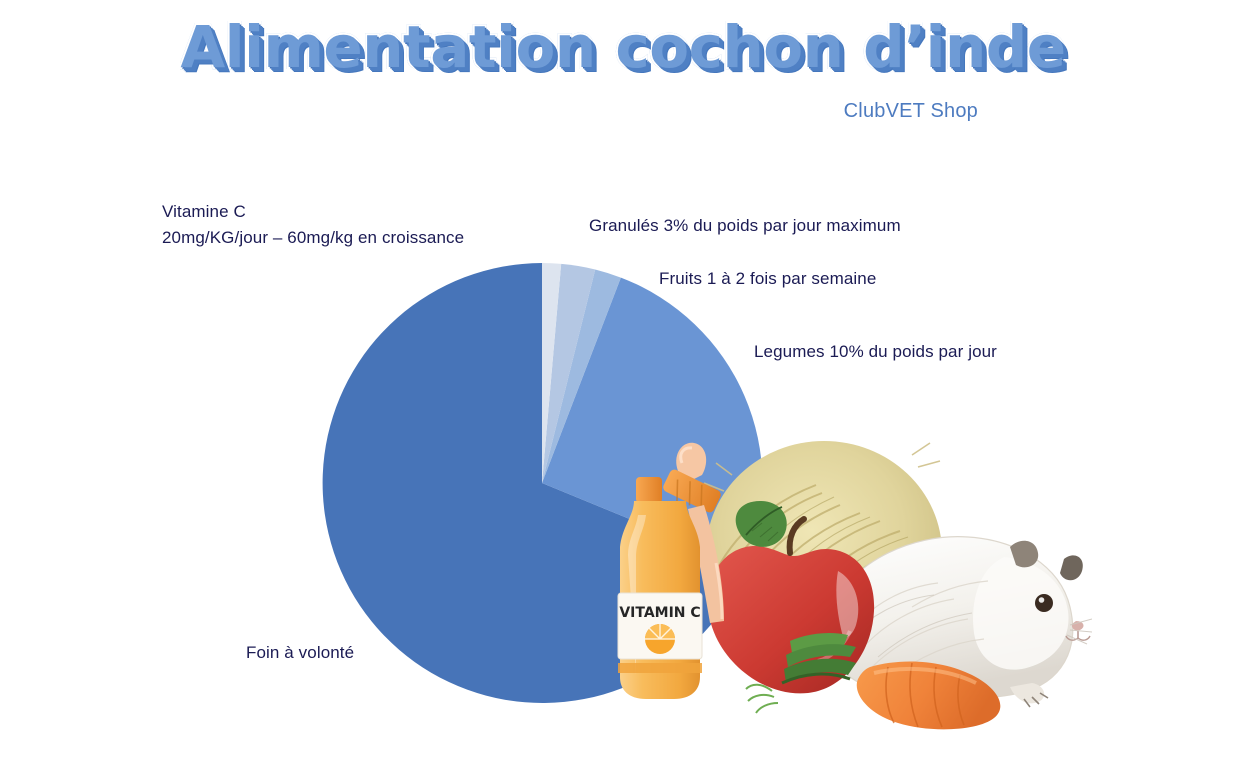 The height and width of the screenshot is (768, 1246). Describe the element at coordinates (928, 695) in the screenshot. I see `carrot-icon` at that location.